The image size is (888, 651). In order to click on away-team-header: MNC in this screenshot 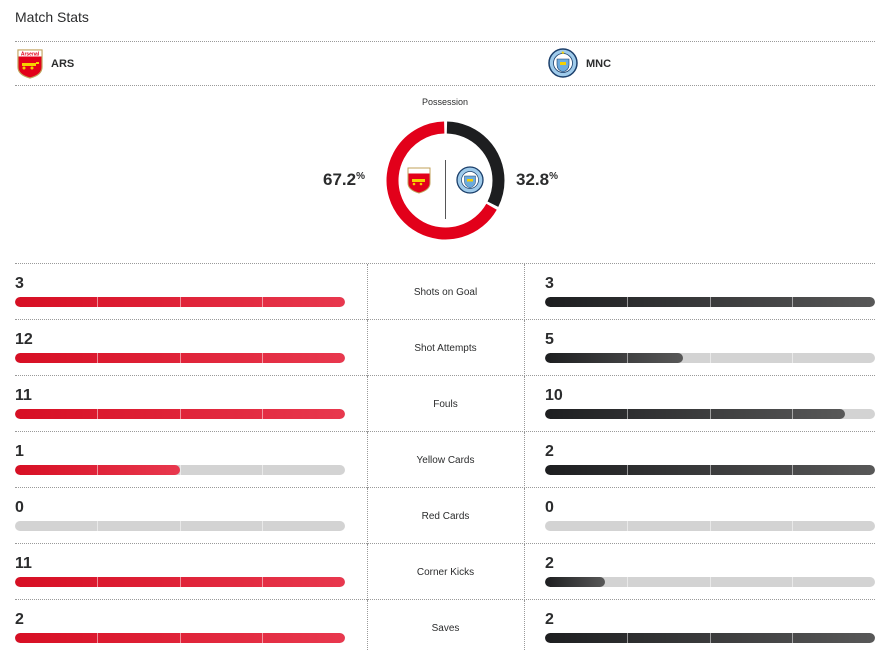, I will do `click(579, 64)`.